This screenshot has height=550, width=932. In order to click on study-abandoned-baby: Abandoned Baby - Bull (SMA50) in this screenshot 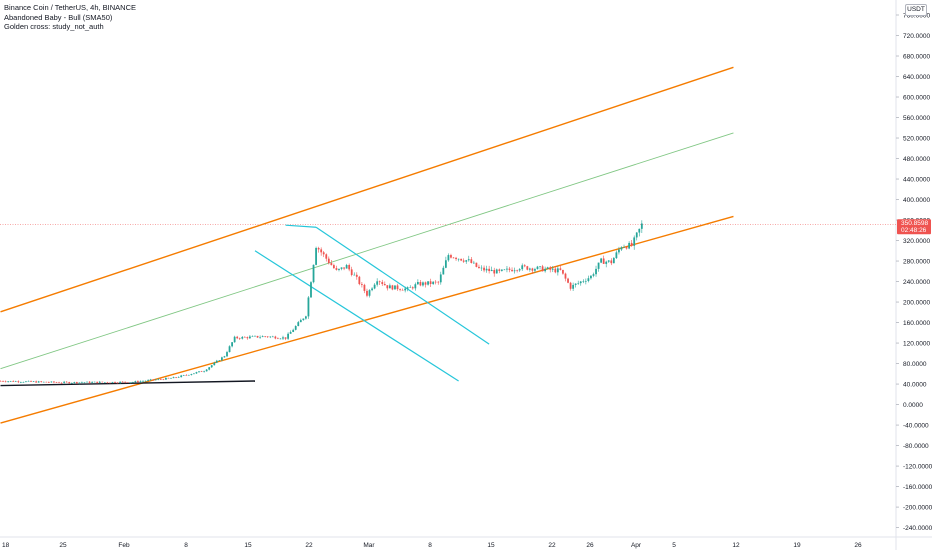, I will do `click(58, 17)`.